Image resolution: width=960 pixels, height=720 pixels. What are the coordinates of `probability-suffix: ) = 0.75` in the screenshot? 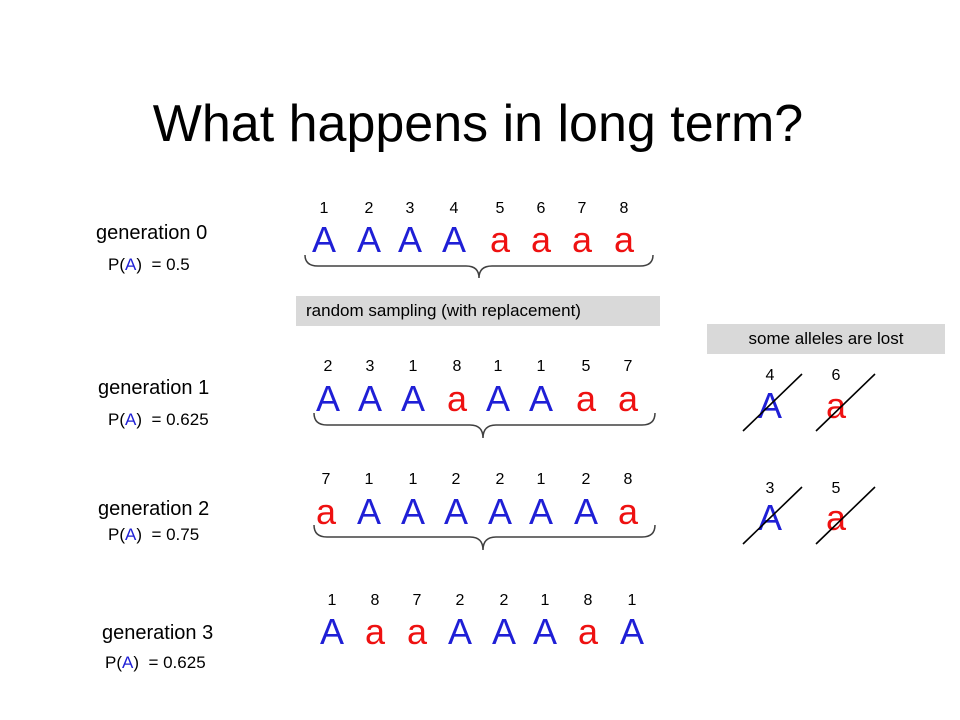 It's located at (168, 534).